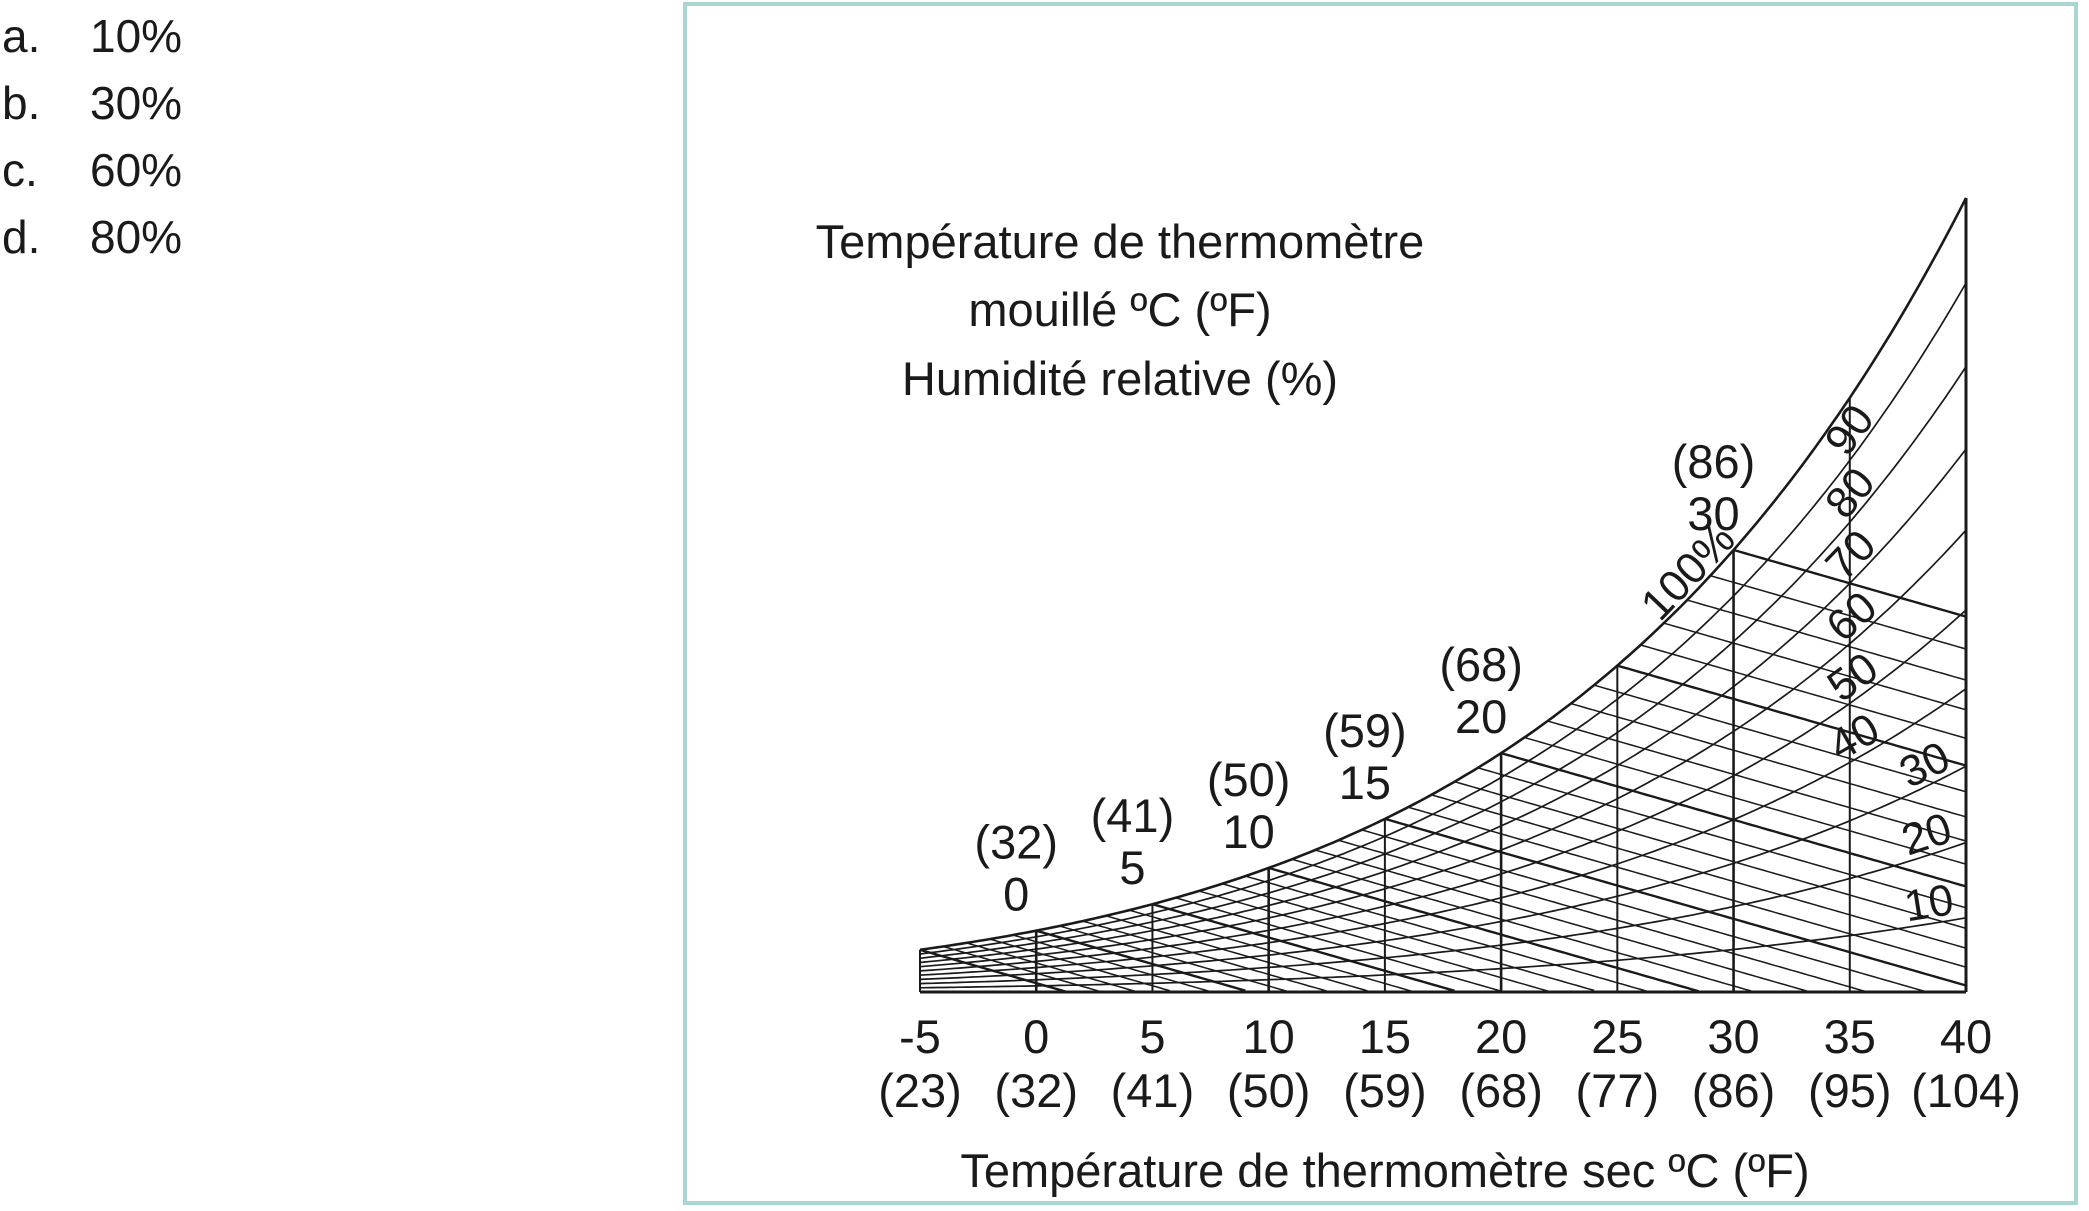 Image resolution: width=2089 pixels, height=1211 pixels. Describe the element at coordinates (1733, 1036) in the screenshot. I see `x-tick-label: 30` at that location.